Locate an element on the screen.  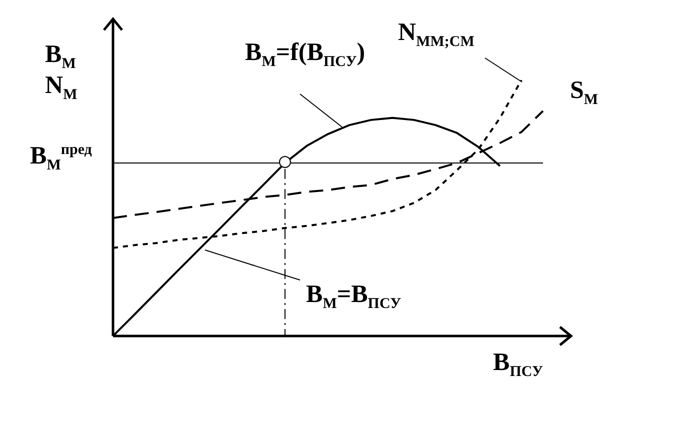
text: N$_{ММ;СМ}$ is located at coordinates (436, 34).